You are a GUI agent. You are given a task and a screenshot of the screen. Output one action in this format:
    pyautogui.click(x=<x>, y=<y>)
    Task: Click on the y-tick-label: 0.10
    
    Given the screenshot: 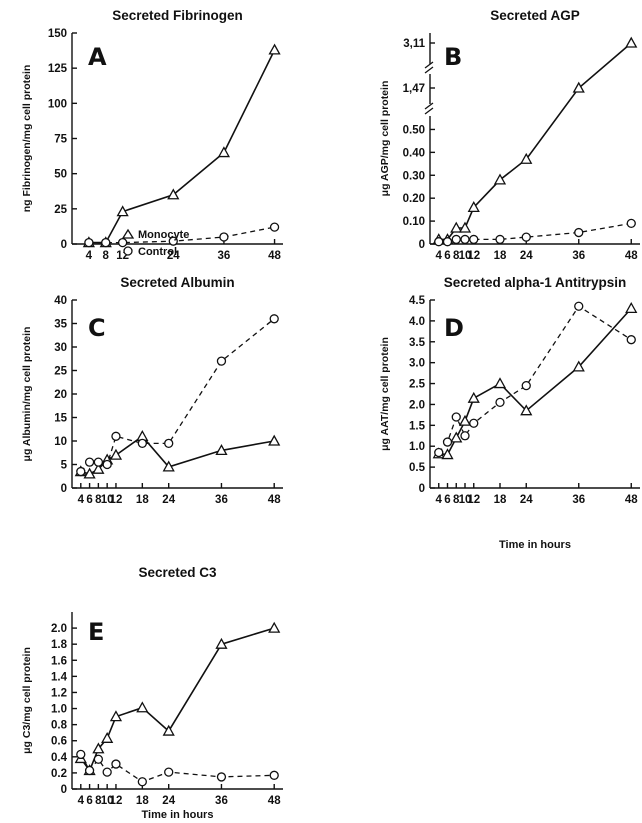 What is the action you would take?
    pyautogui.click(x=414, y=222)
    